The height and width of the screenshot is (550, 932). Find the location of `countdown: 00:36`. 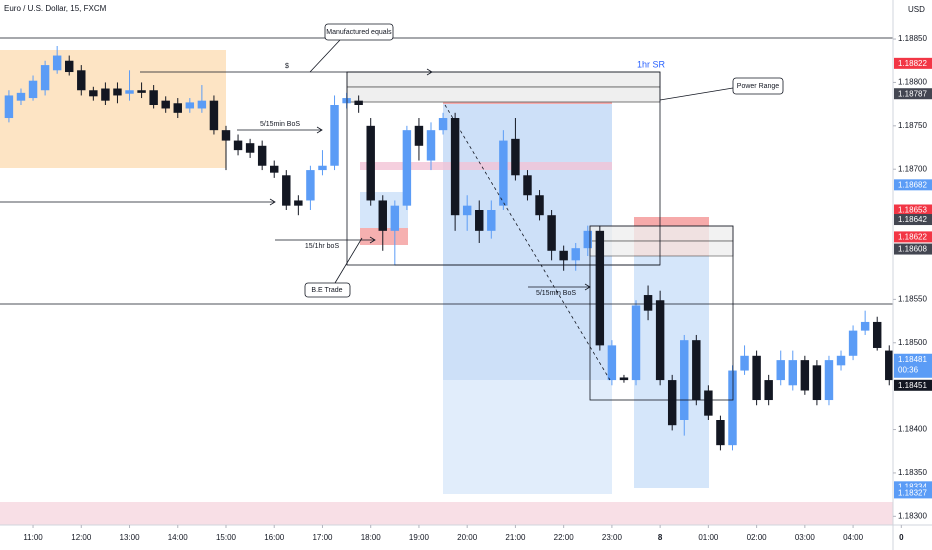

countdown: 00:36 is located at coordinates (908, 369).